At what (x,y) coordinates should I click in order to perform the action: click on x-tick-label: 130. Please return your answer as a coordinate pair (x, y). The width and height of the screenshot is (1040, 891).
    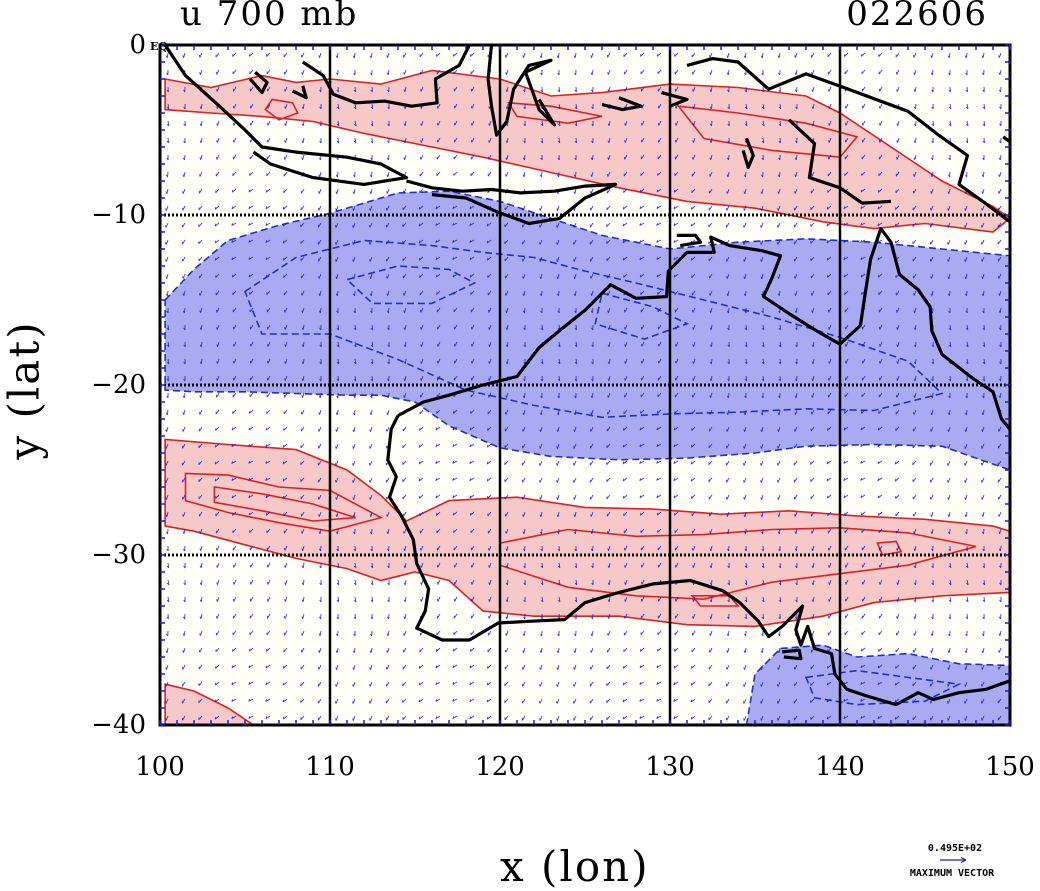
    Looking at the image, I should click on (670, 767).